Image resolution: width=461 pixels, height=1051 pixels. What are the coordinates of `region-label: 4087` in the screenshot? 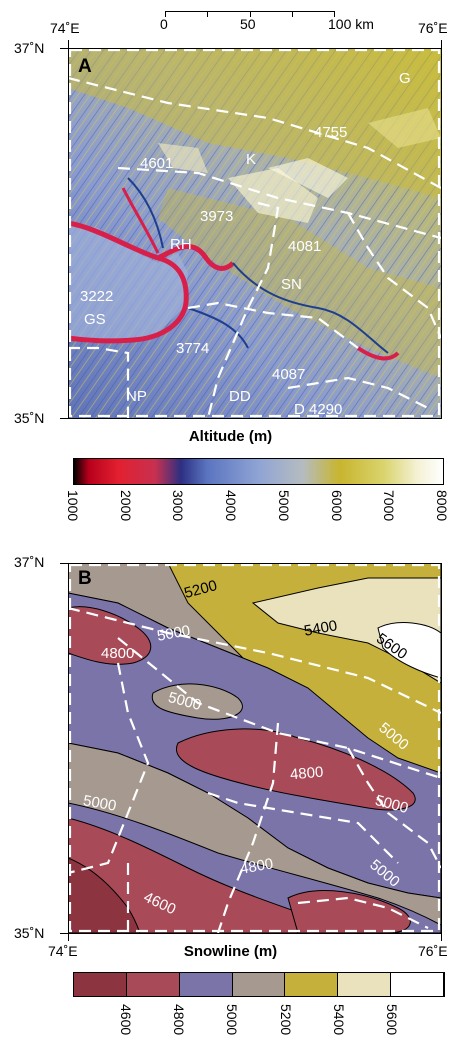 It's located at (289, 374).